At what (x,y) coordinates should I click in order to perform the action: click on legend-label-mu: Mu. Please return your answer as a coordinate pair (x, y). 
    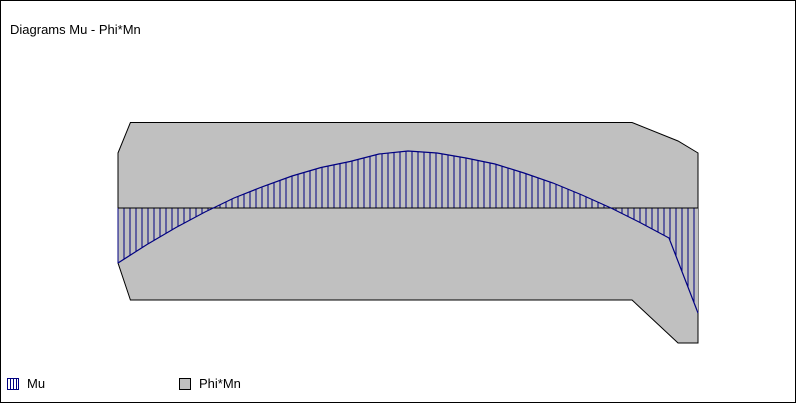
    Looking at the image, I should click on (36, 383).